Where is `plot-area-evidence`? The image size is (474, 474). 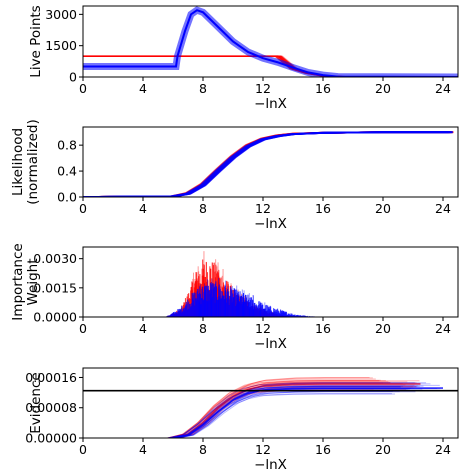
plot-area-evidence is located at coordinates (270, 407).